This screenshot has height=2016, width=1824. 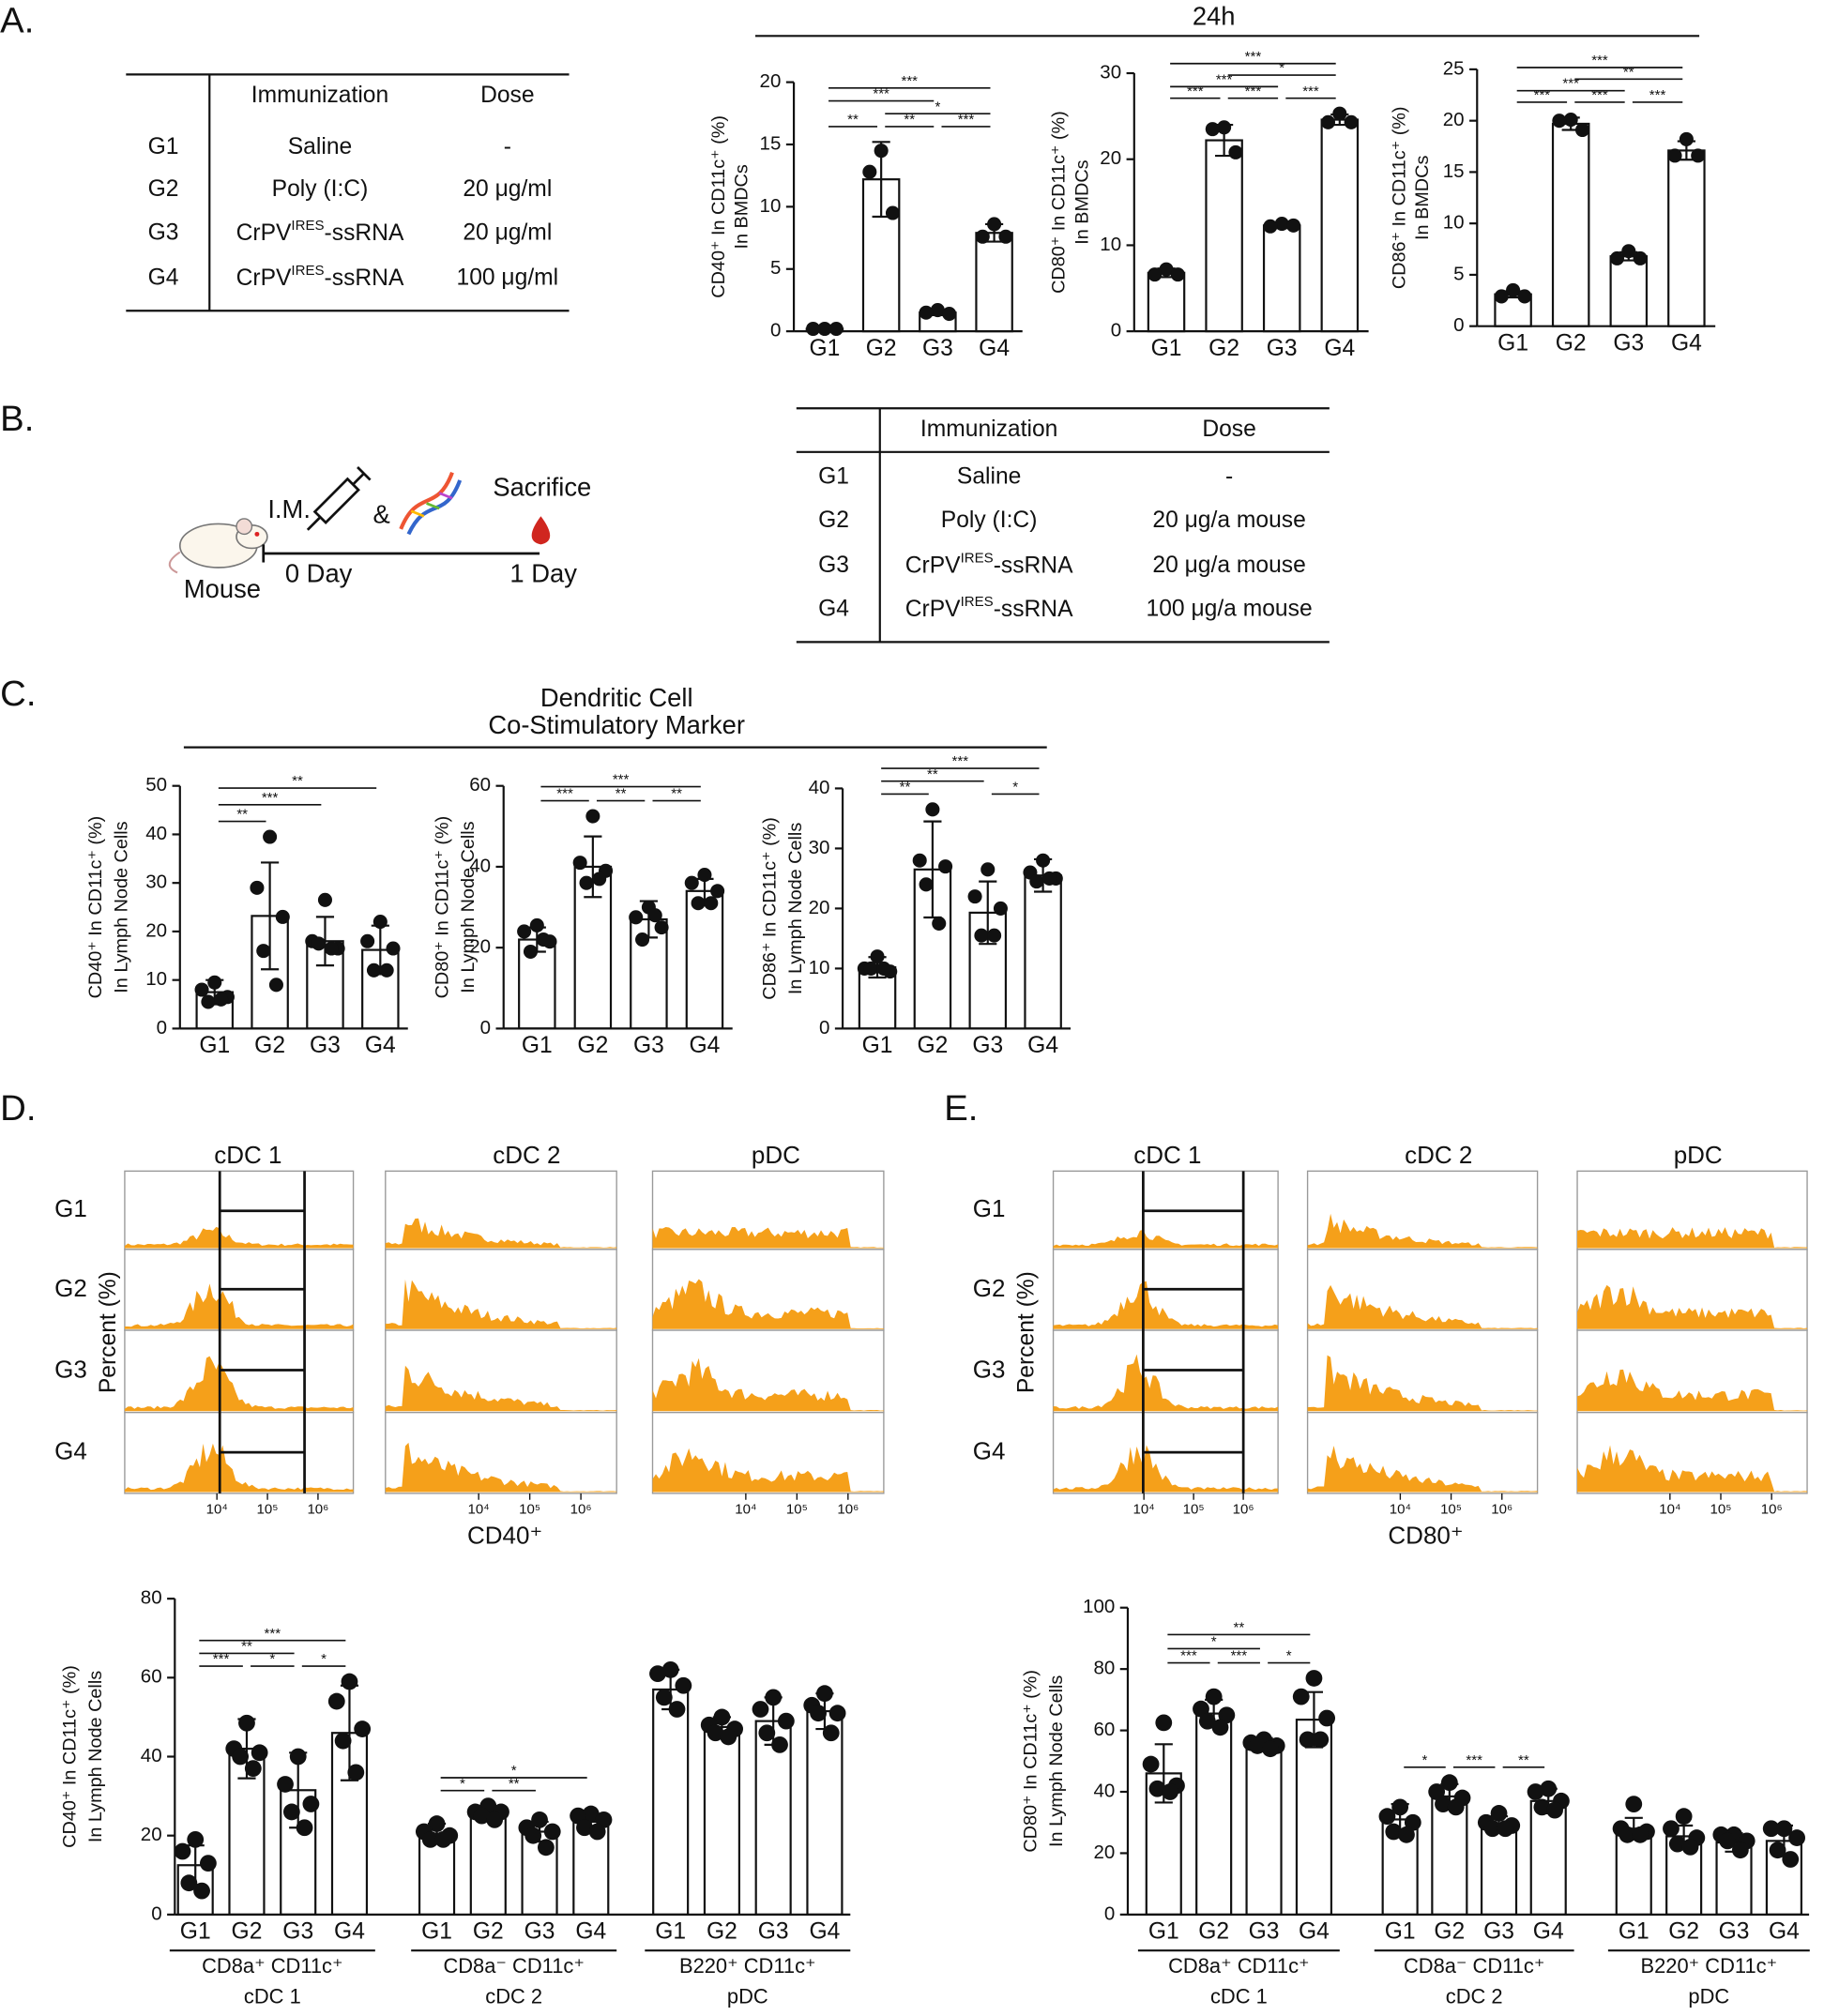 What do you see at coordinates (507, 233) in the screenshot?
I see `table-cell: 20 μg/ml` at bounding box center [507, 233].